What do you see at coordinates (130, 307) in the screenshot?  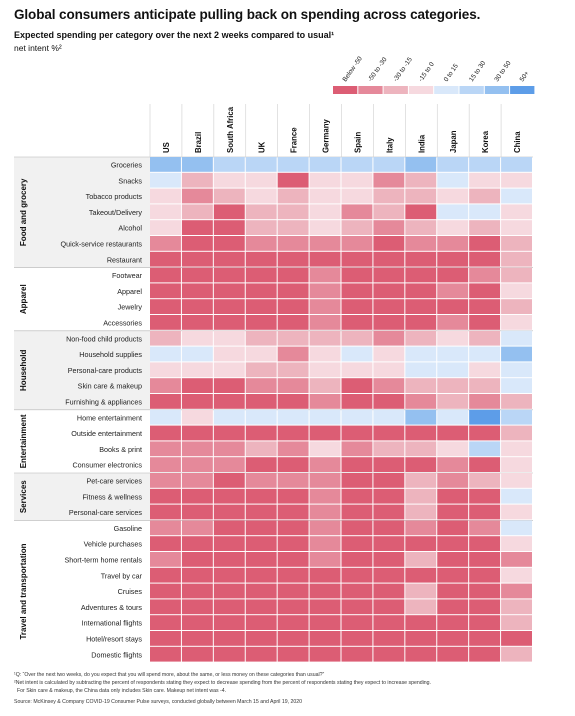 I see `row-label: Jewelry` at bounding box center [130, 307].